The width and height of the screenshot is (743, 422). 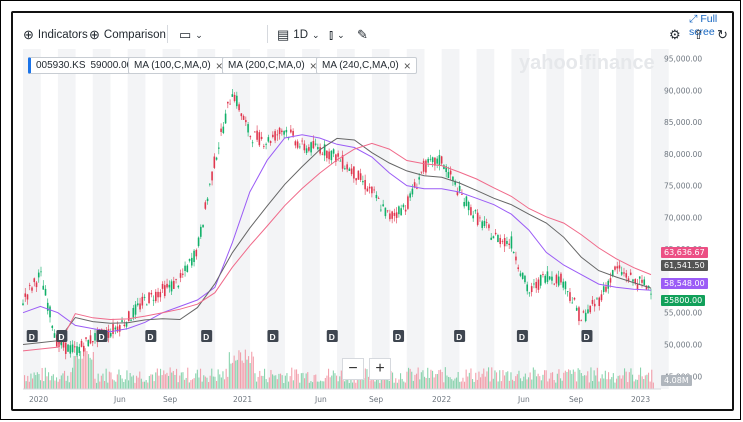 What do you see at coordinates (710, 25) in the screenshot?
I see `fullscreen-link: ⤢ Full scree` at bounding box center [710, 25].